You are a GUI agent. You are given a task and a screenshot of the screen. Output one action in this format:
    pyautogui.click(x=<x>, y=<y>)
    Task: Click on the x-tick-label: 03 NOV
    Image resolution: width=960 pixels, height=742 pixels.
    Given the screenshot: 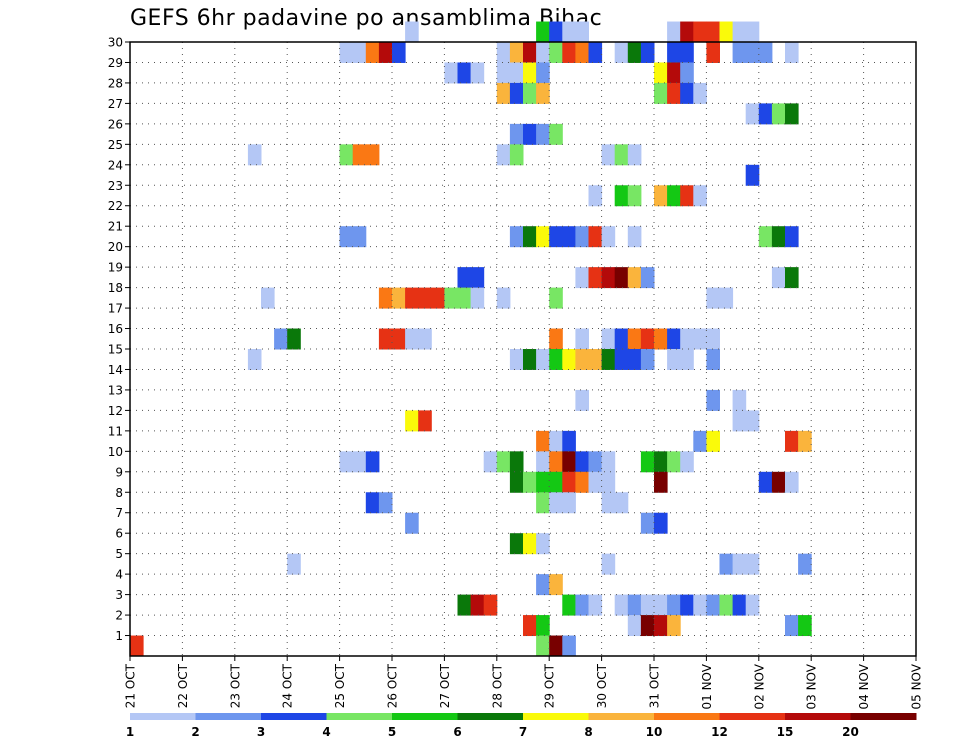 What is the action you would take?
    pyautogui.click(x=812, y=686)
    